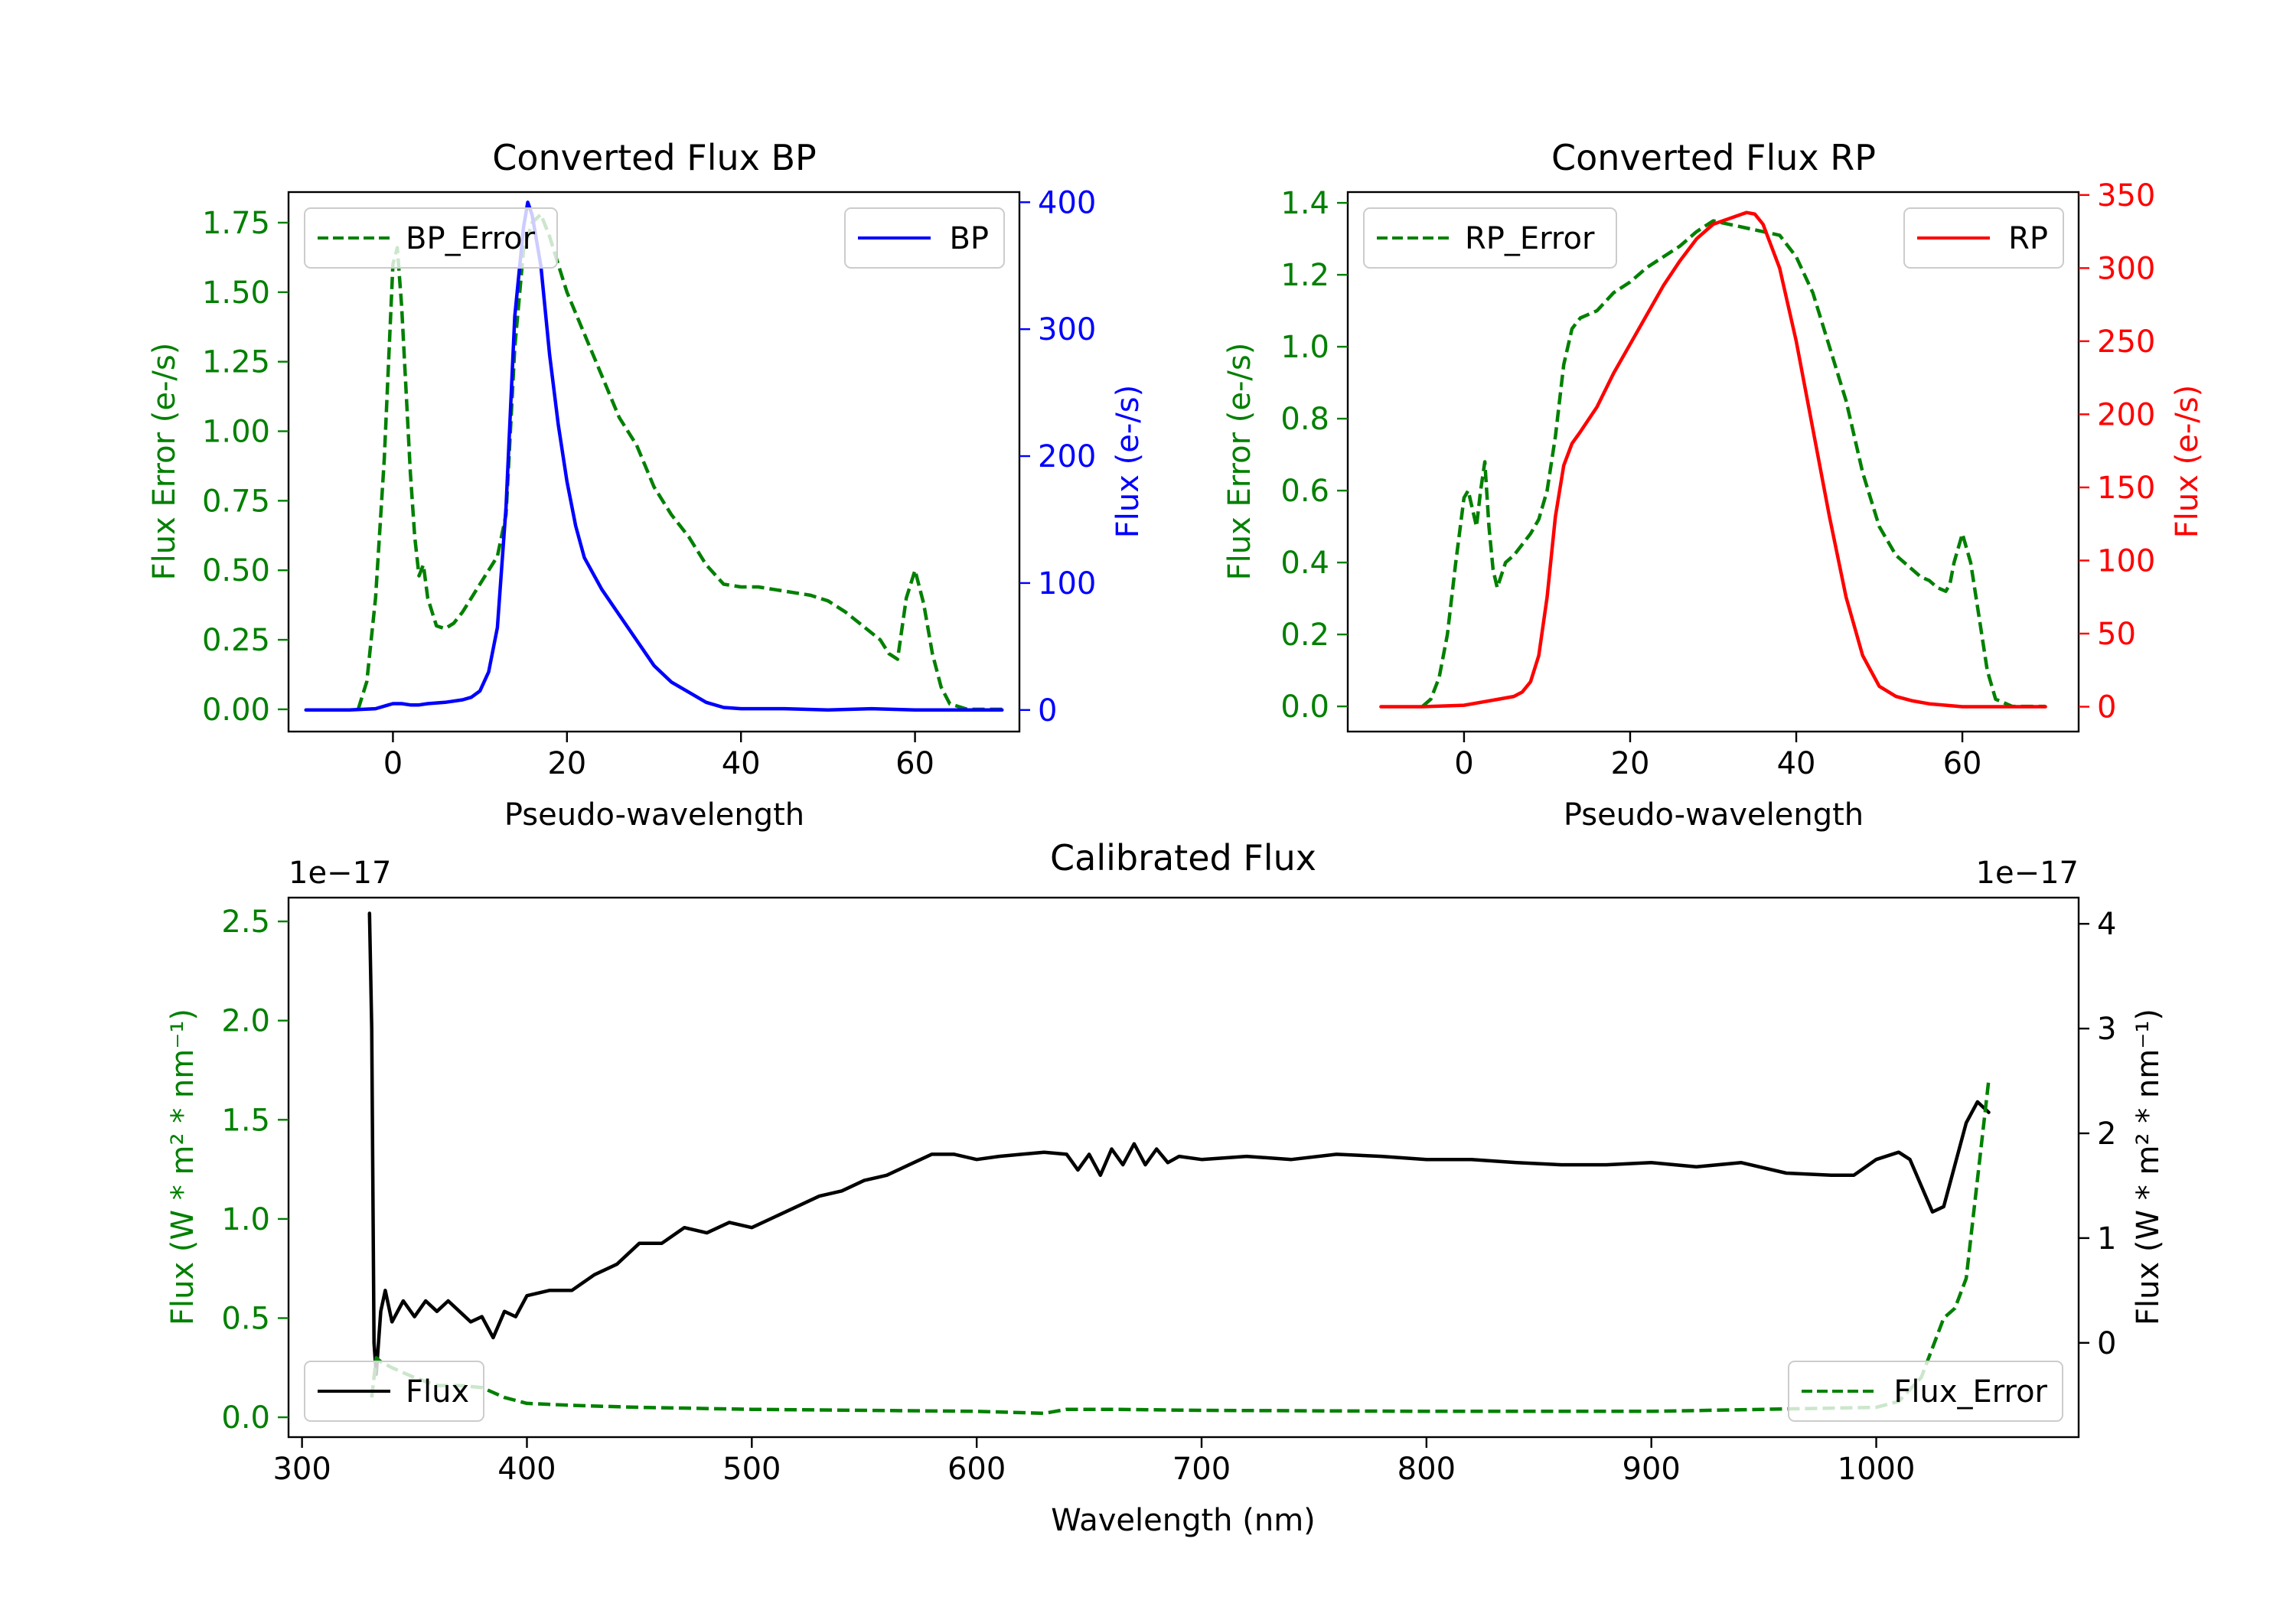 The image size is (2296, 1607). Describe the element at coordinates (2027, 873) in the screenshot. I see `calibrated-offset-right: 1e−17` at that location.